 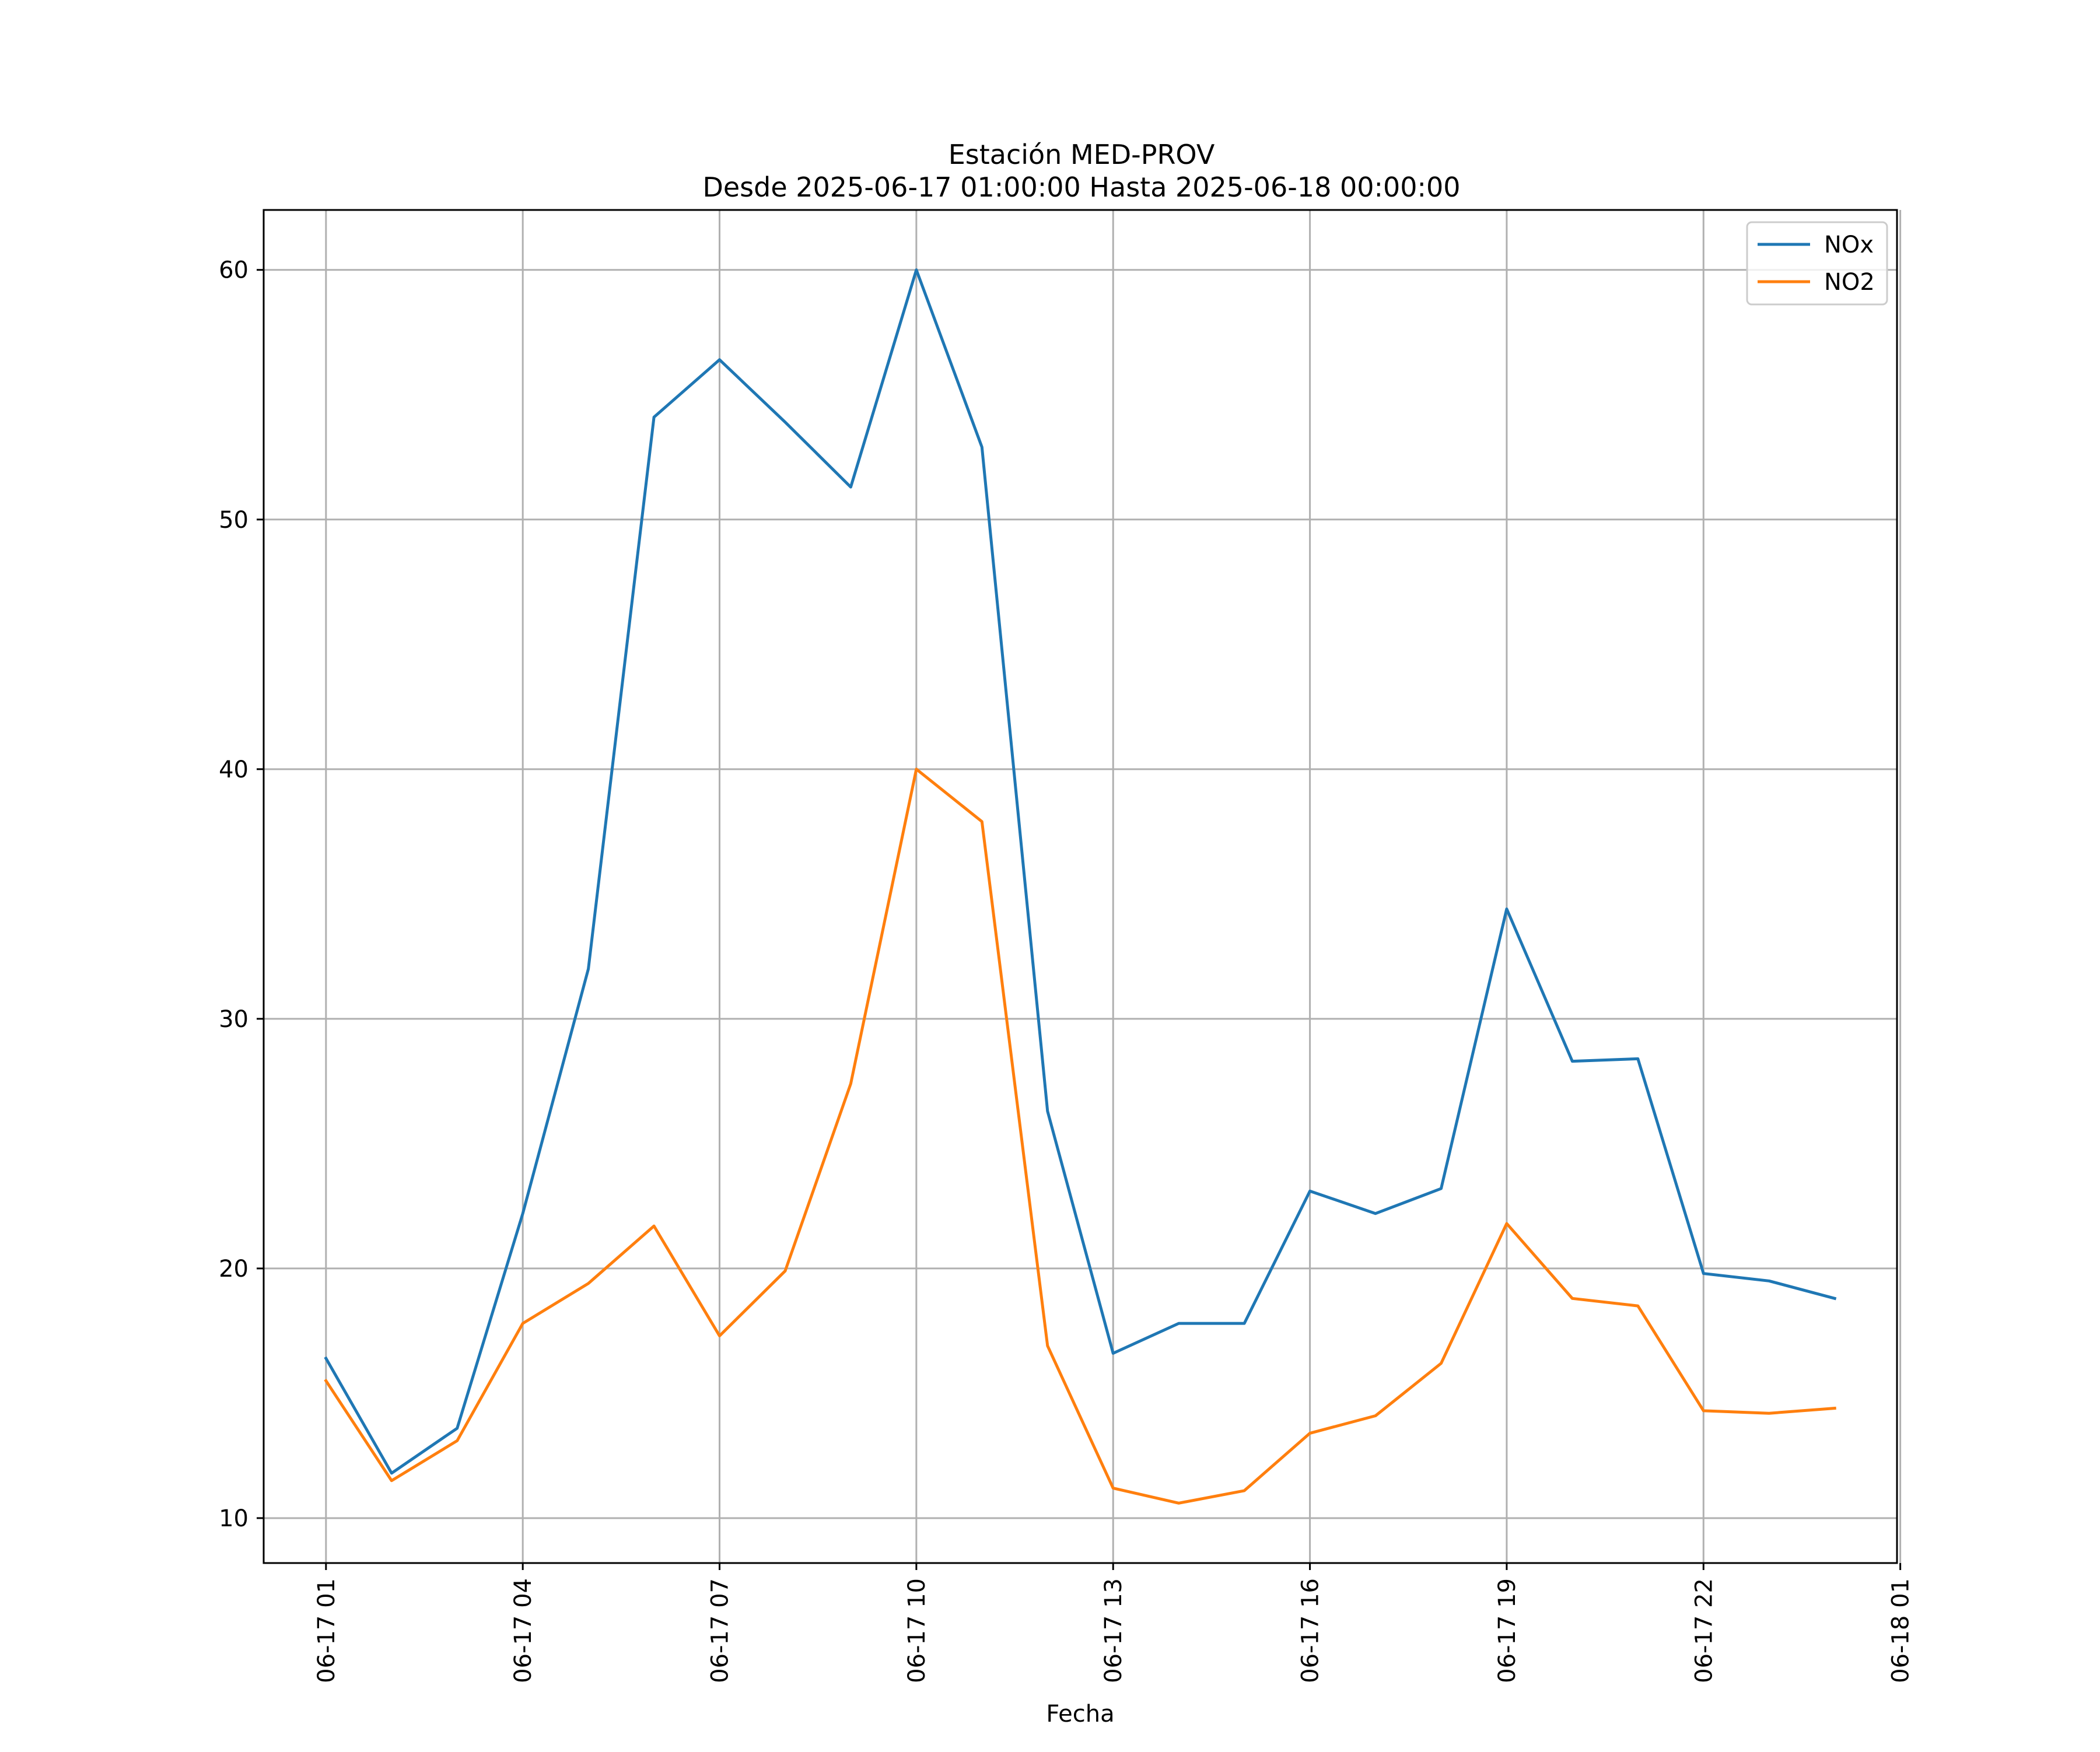 What do you see at coordinates (1080, 1715) in the screenshot?
I see `x-axis-label: Fecha` at bounding box center [1080, 1715].